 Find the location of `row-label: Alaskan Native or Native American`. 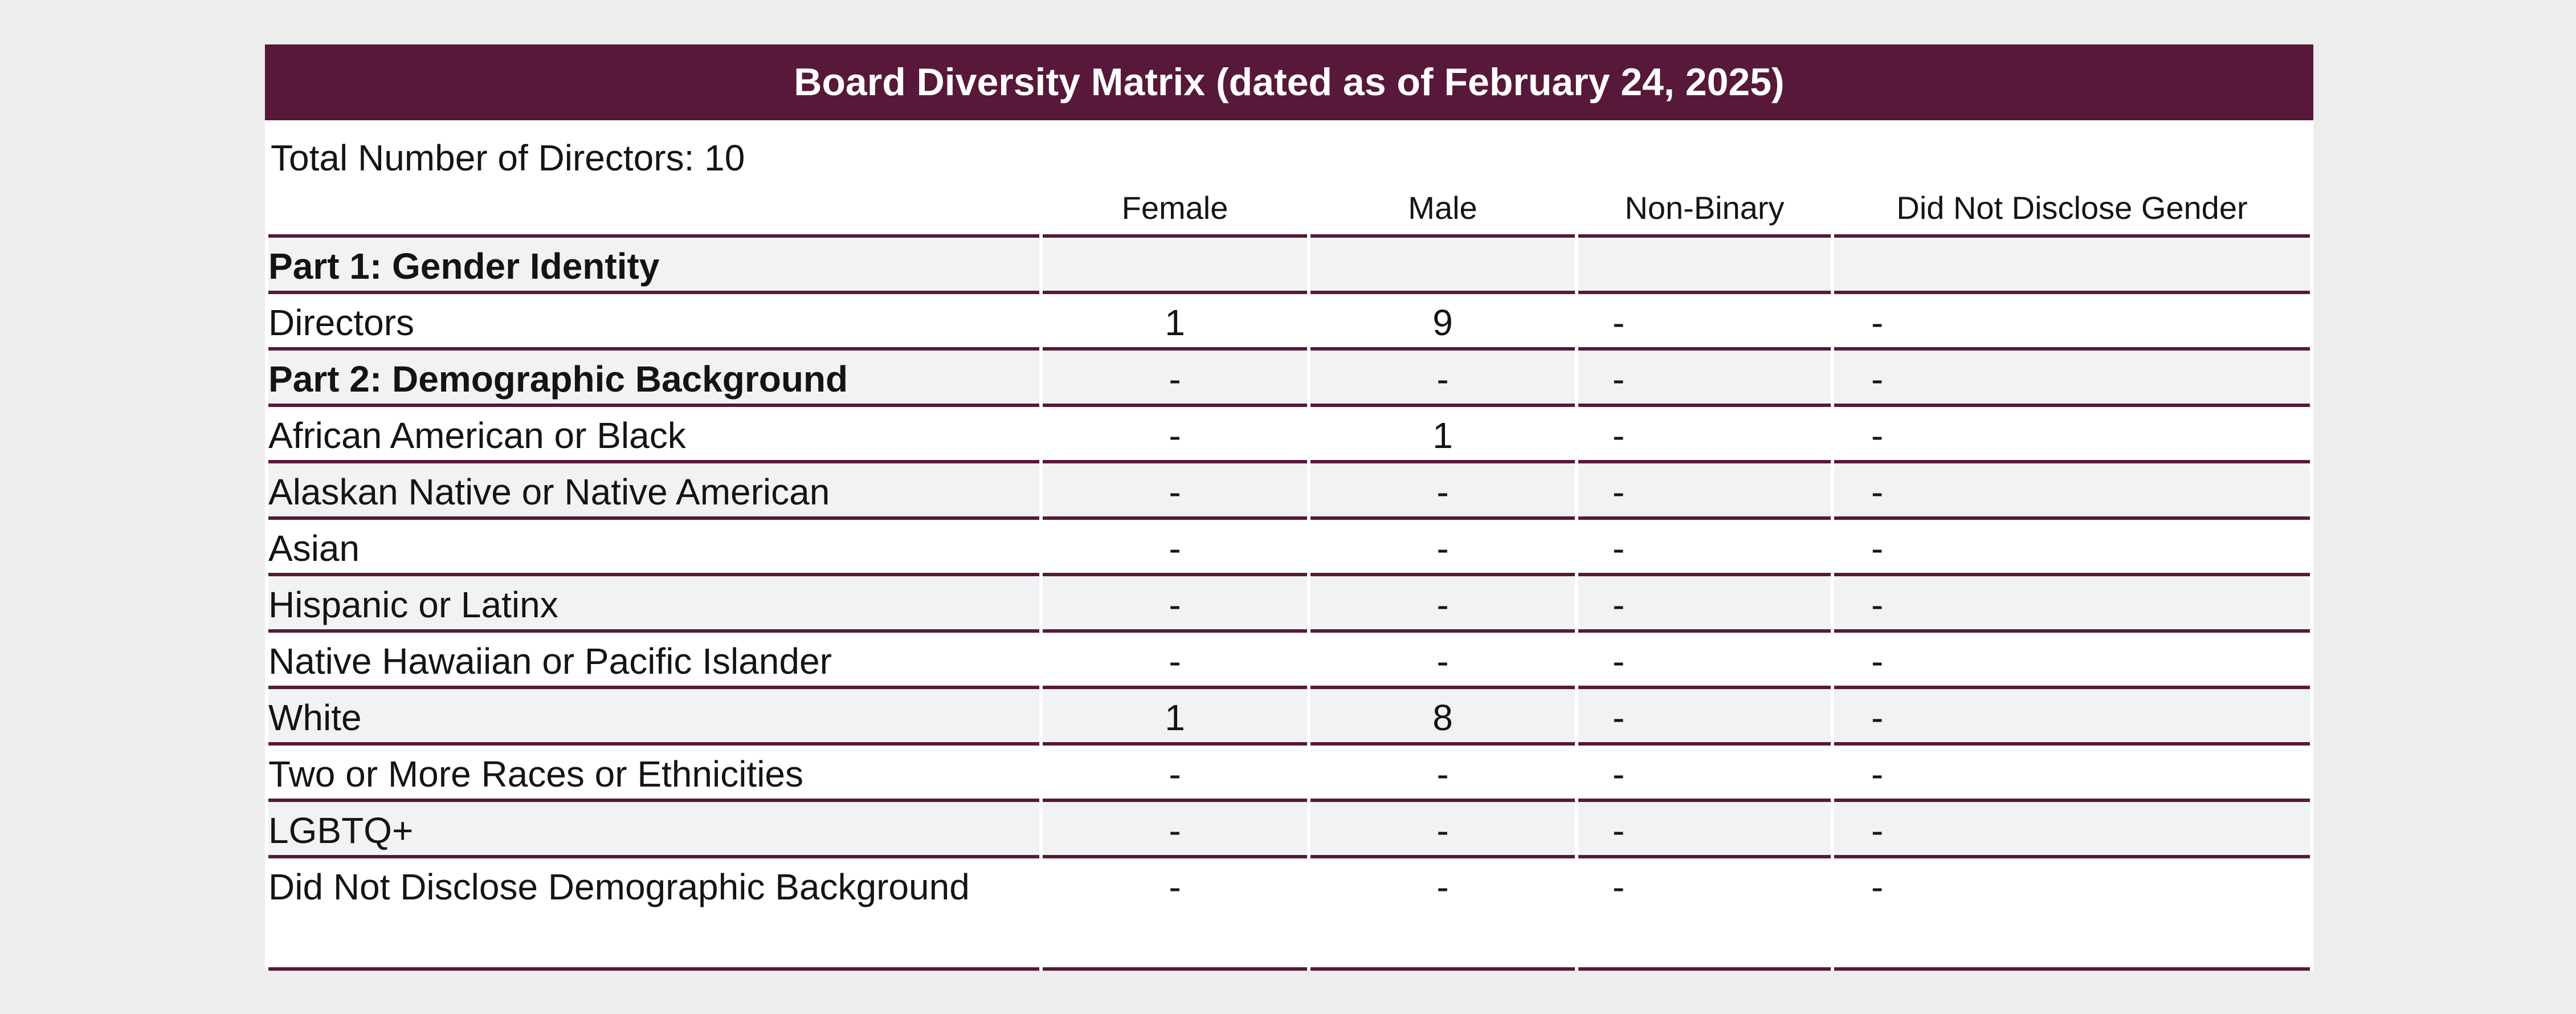

row-label: Alaskan Native or Native American is located at coordinates (654, 491).